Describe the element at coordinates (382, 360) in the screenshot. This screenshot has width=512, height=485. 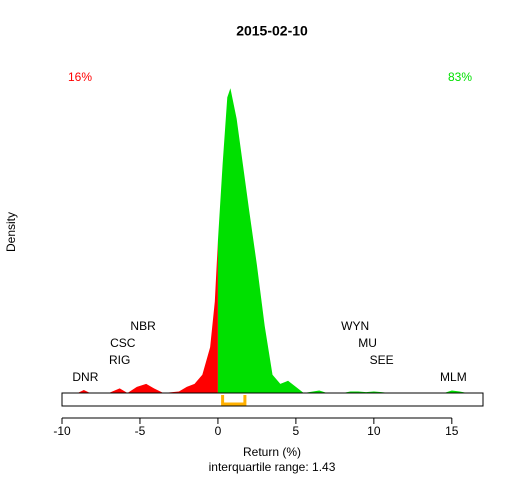
I see `stock-label: SEE` at that location.